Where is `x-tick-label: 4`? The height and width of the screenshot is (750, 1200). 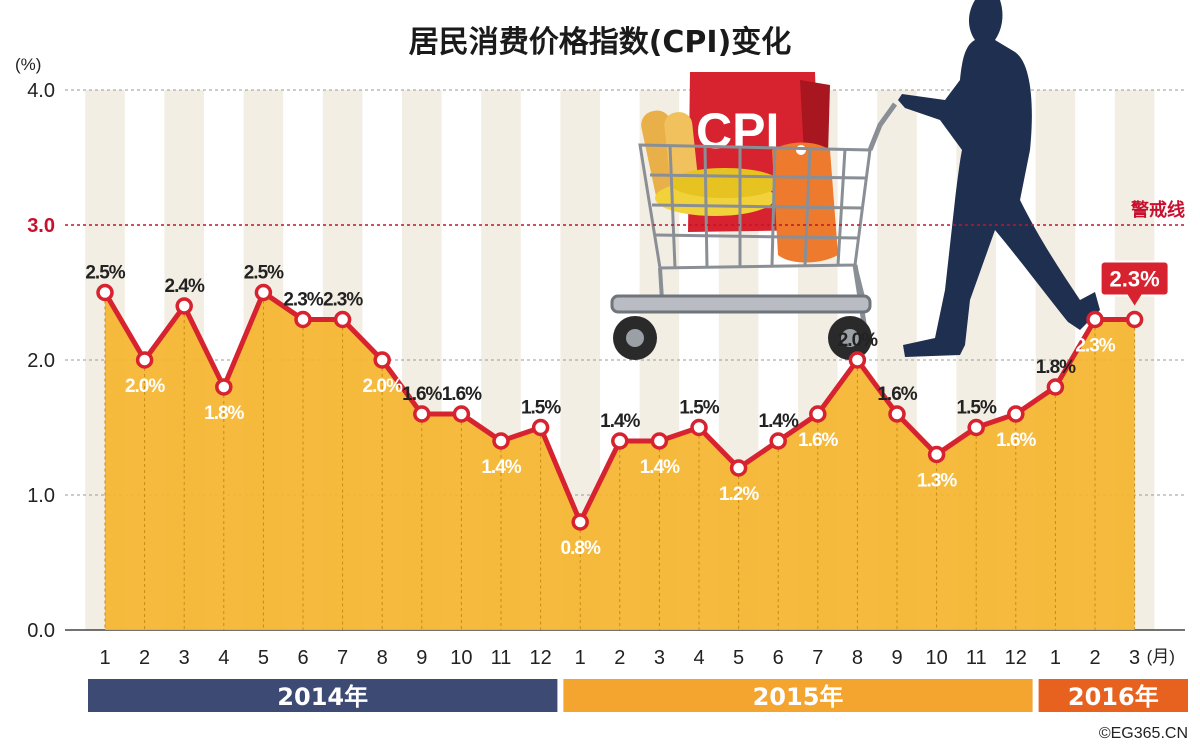 x-tick-label: 4 is located at coordinates (698, 658).